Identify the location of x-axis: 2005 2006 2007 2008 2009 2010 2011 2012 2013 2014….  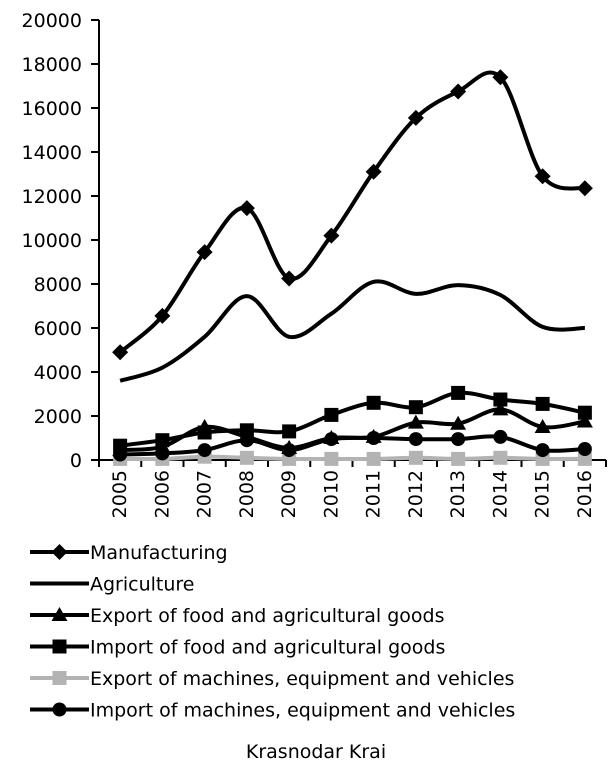
(352, 488).